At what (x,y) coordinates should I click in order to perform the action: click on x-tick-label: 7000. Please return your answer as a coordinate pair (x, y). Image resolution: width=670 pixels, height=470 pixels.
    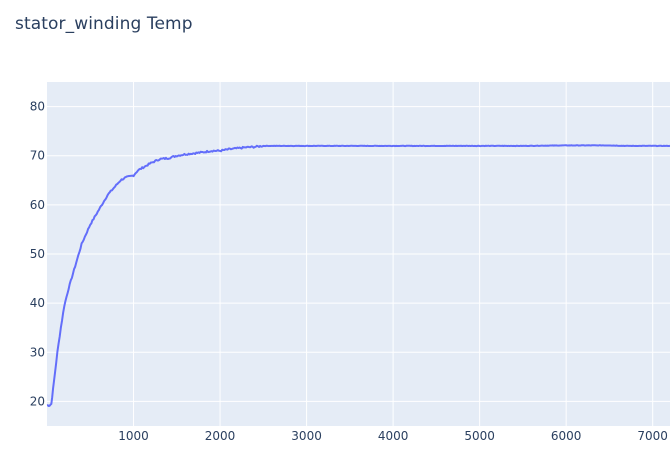
    Looking at the image, I should click on (652, 436).